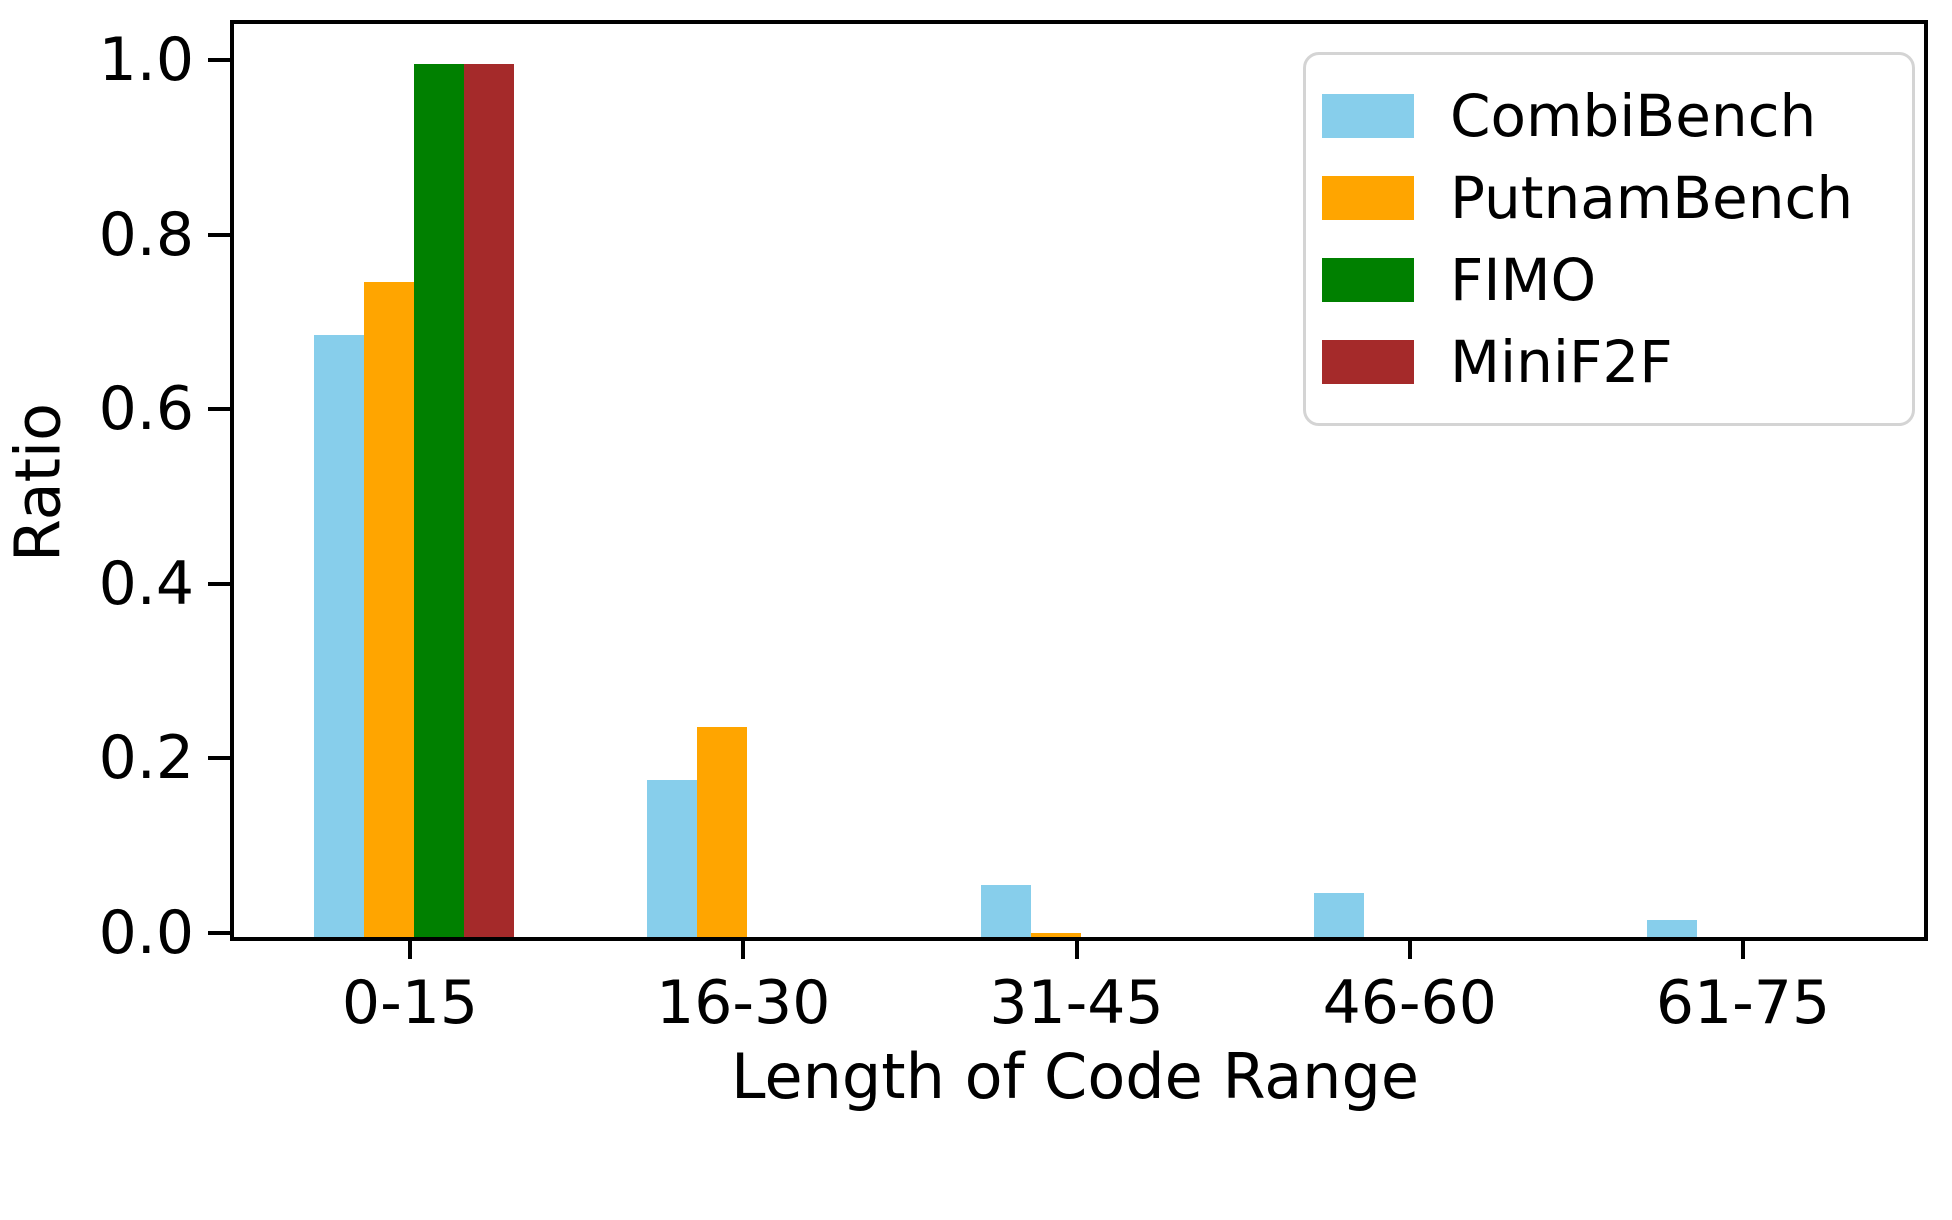 This screenshot has height=1220, width=1952. I want to click on y-tick-label-0.8: 0.8, so click(146, 234).